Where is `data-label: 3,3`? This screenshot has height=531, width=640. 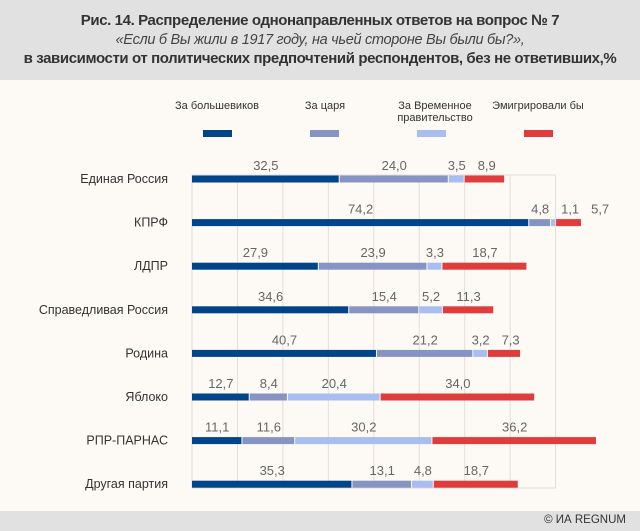 data-label: 3,3 is located at coordinates (435, 252).